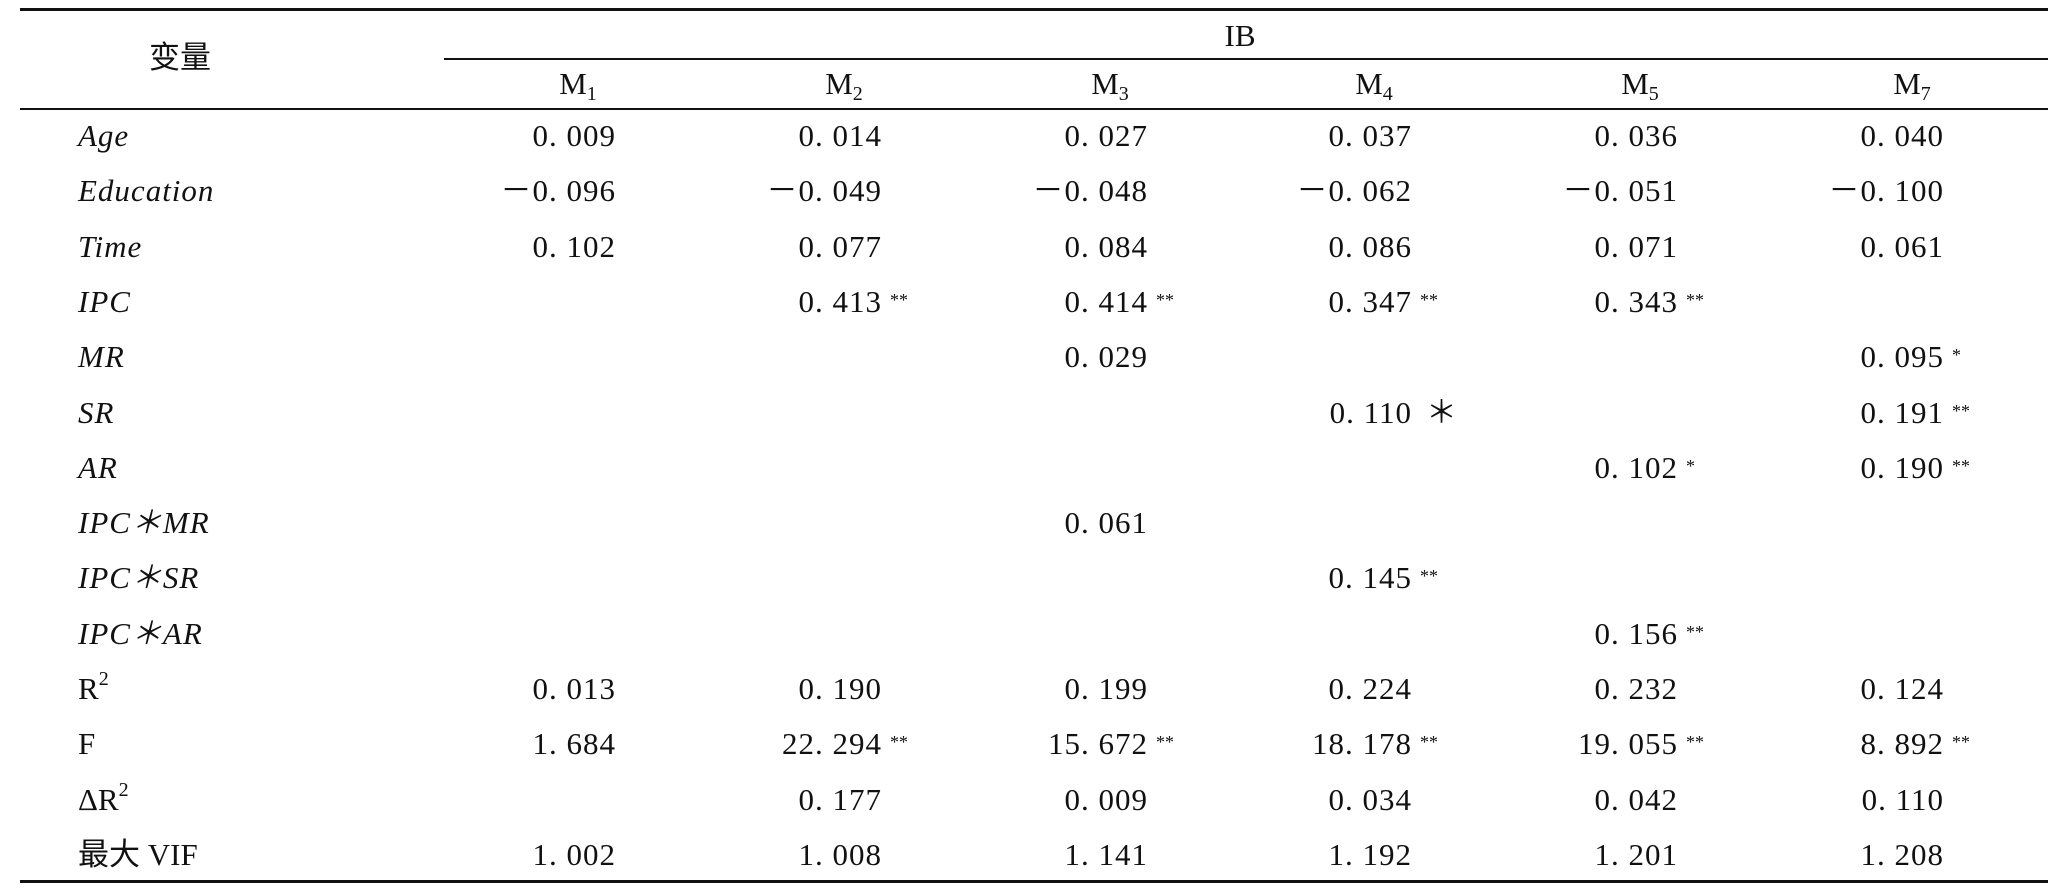 This screenshot has height=896, width=2048. Describe the element at coordinates (98, 467) in the screenshot. I see `row-label-text: AR` at that location.